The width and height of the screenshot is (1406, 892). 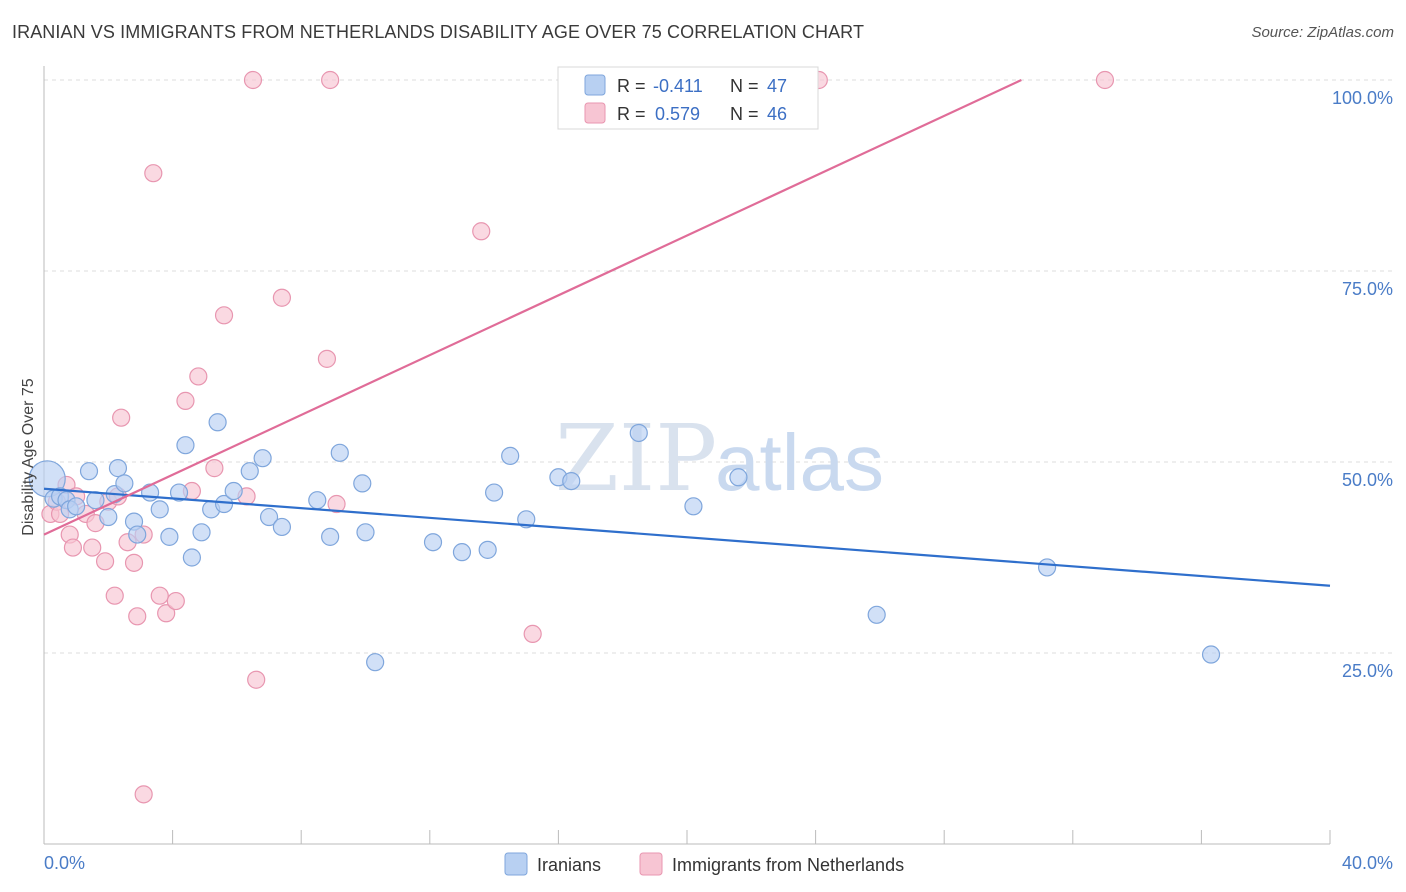 What do you see at coordinates (1322, 32) in the screenshot?
I see `source-label: Source: ZipAtlas.com` at bounding box center [1322, 32].